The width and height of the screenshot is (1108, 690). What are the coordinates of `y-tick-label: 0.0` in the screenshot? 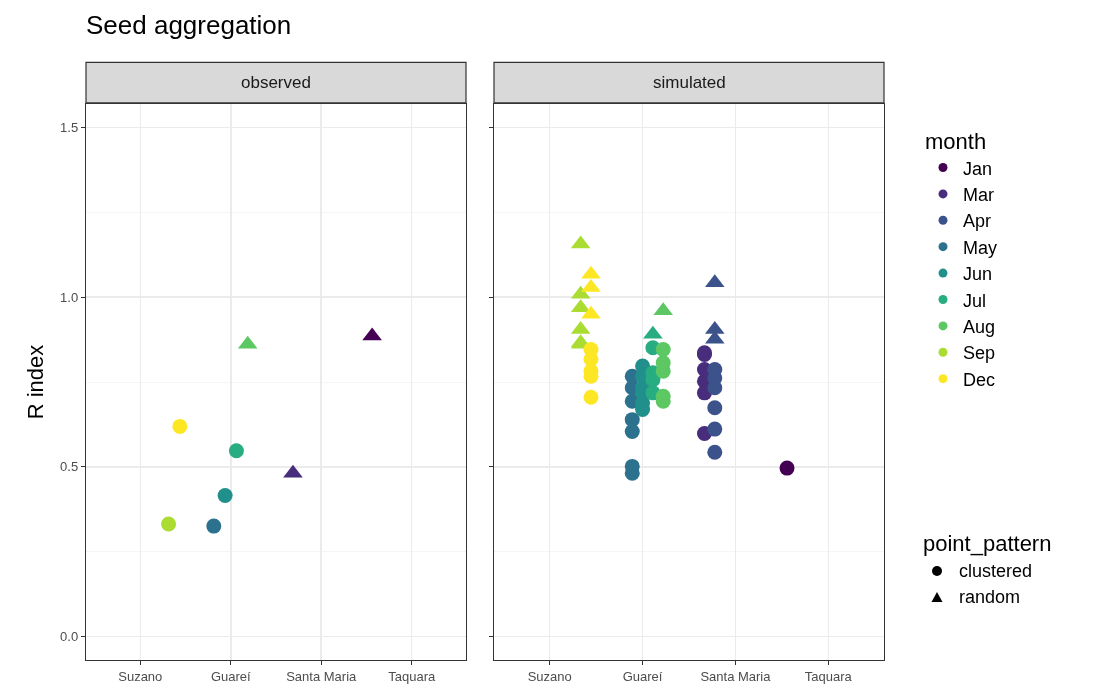 It's located at (69, 636).